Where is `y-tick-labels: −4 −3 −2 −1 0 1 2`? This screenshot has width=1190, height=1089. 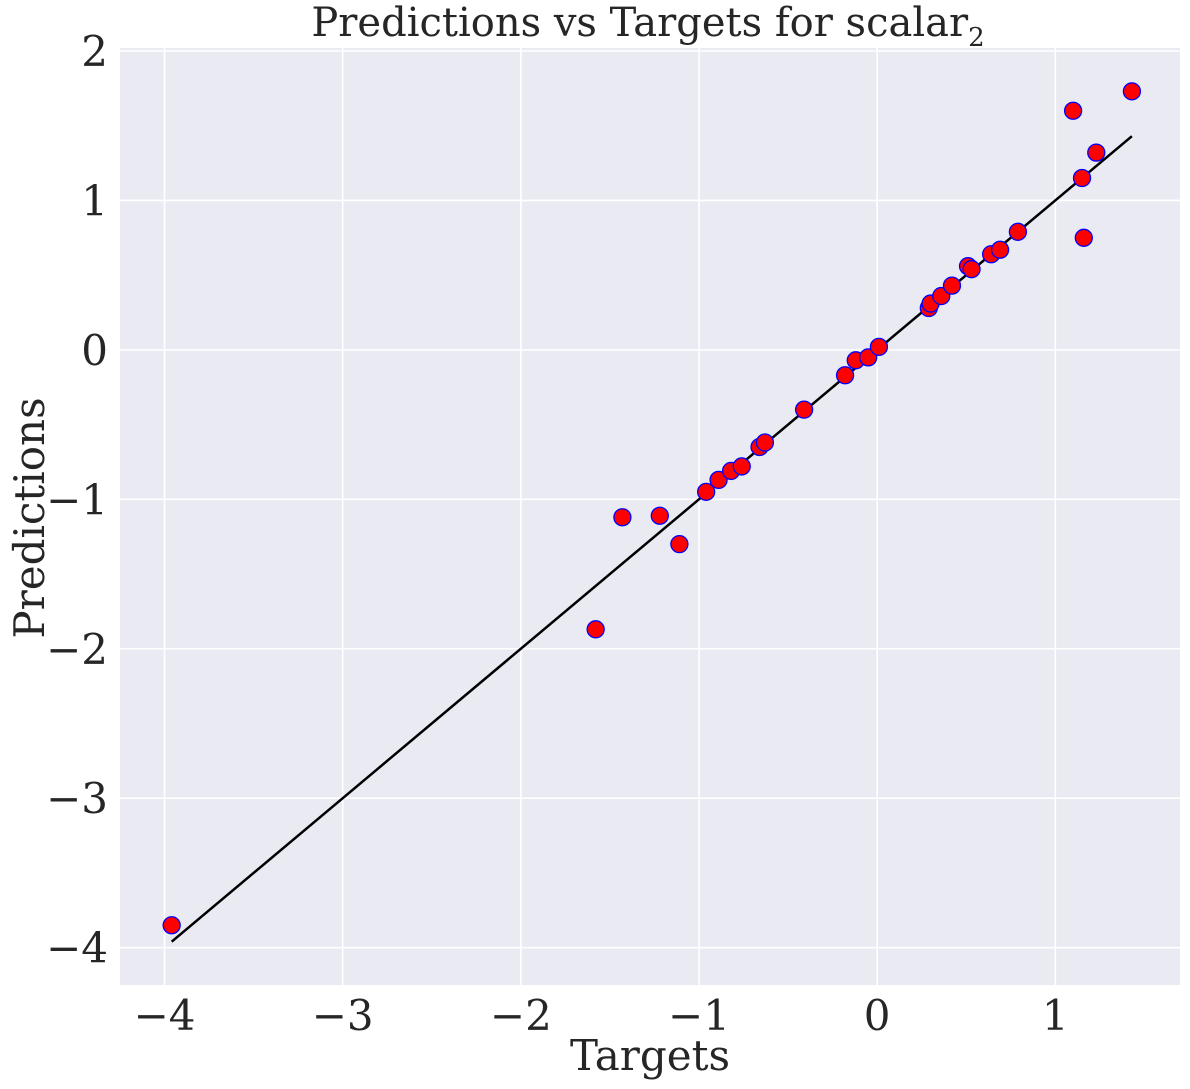 y-tick-labels: −4 −3 −2 −1 0 1 2 is located at coordinates (77, 500).